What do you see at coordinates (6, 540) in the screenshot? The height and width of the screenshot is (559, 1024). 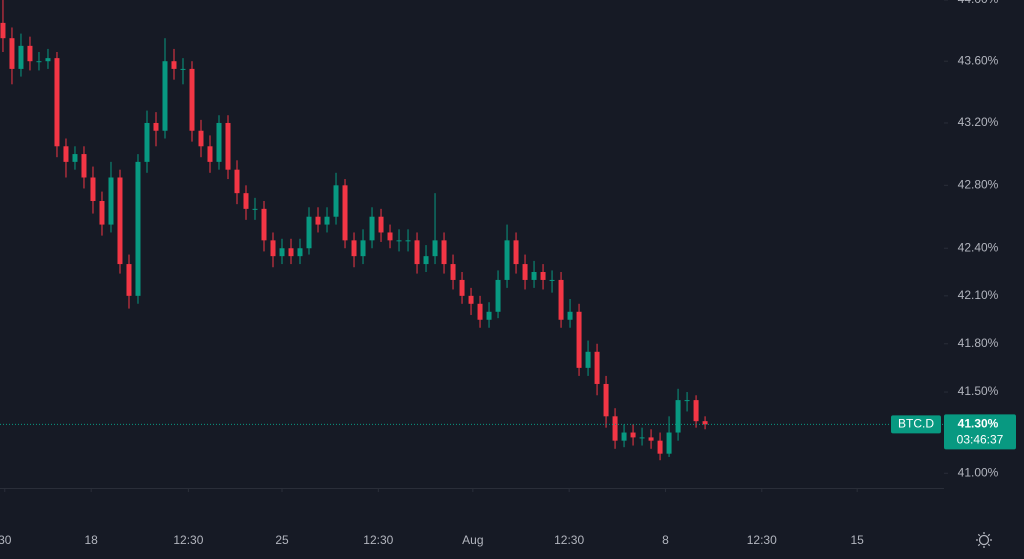 I see `x-tick-label: 30` at bounding box center [6, 540].